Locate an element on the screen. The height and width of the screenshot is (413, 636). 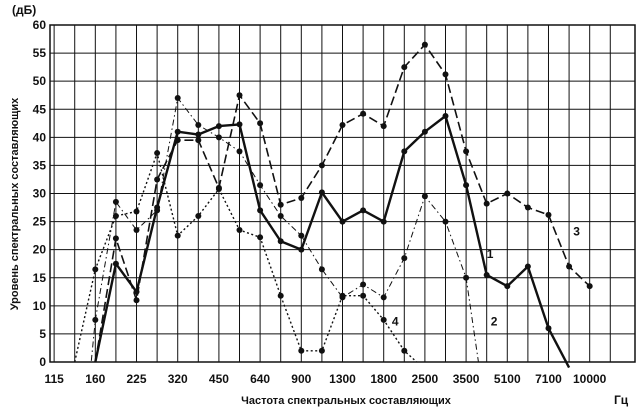
x-tick-label: 640 is located at coordinates (260, 379).